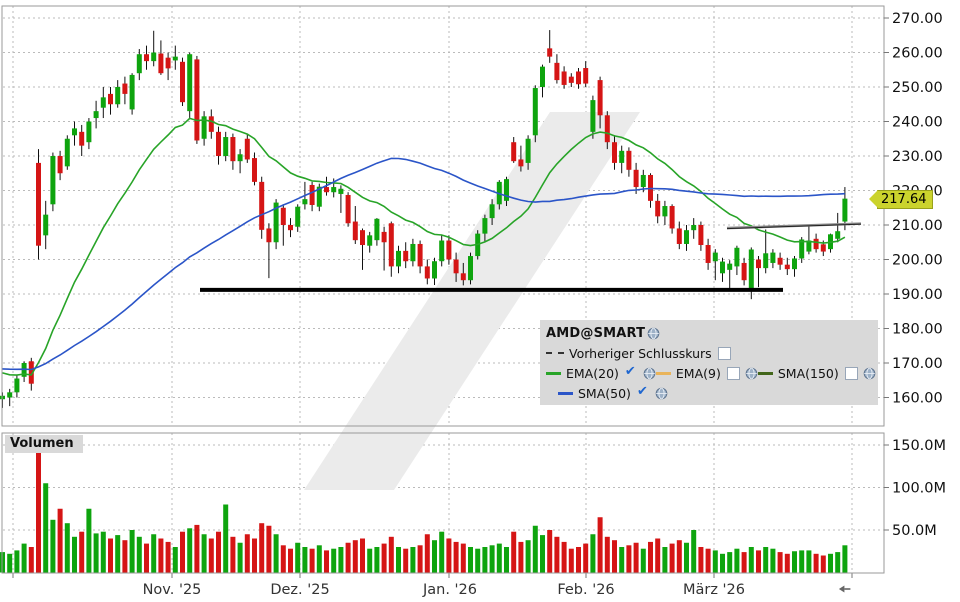 This screenshot has width=960, height=602. Describe the element at coordinates (844, 589) in the screenshot. I see `scroll-left-icon` at that location.